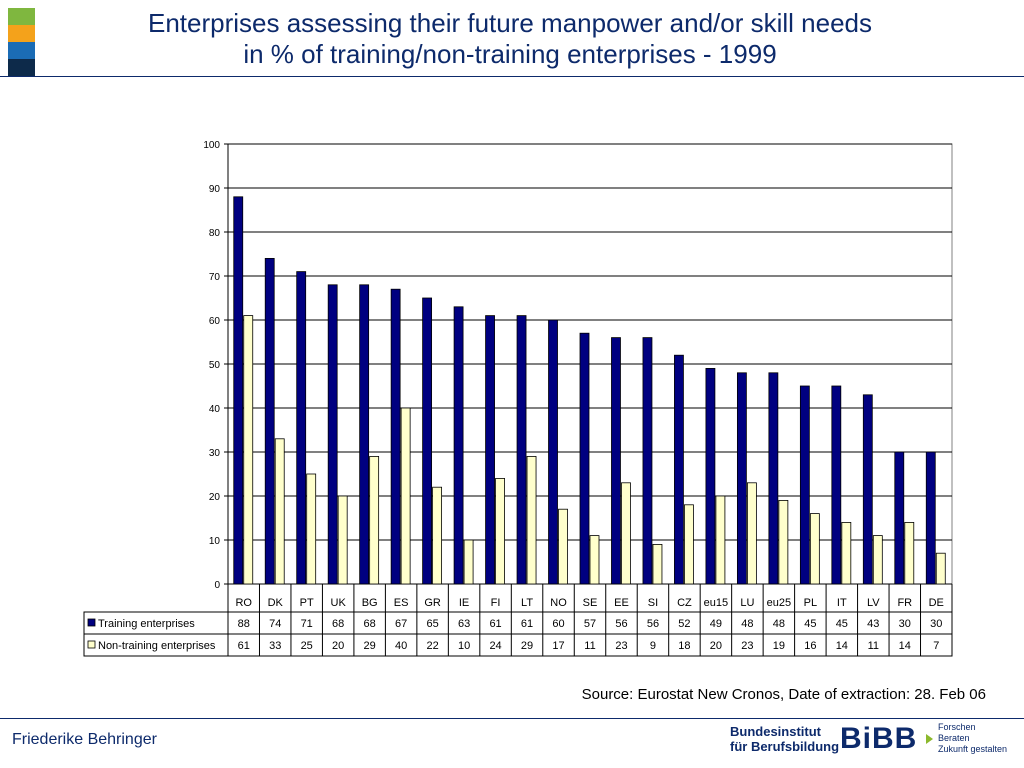 This screenshot has height=768, width=1024. What do you see at coordinates (339, 603) in the screenshot?
I see `x-tick-label: UK` at bounding box center [339, 603].